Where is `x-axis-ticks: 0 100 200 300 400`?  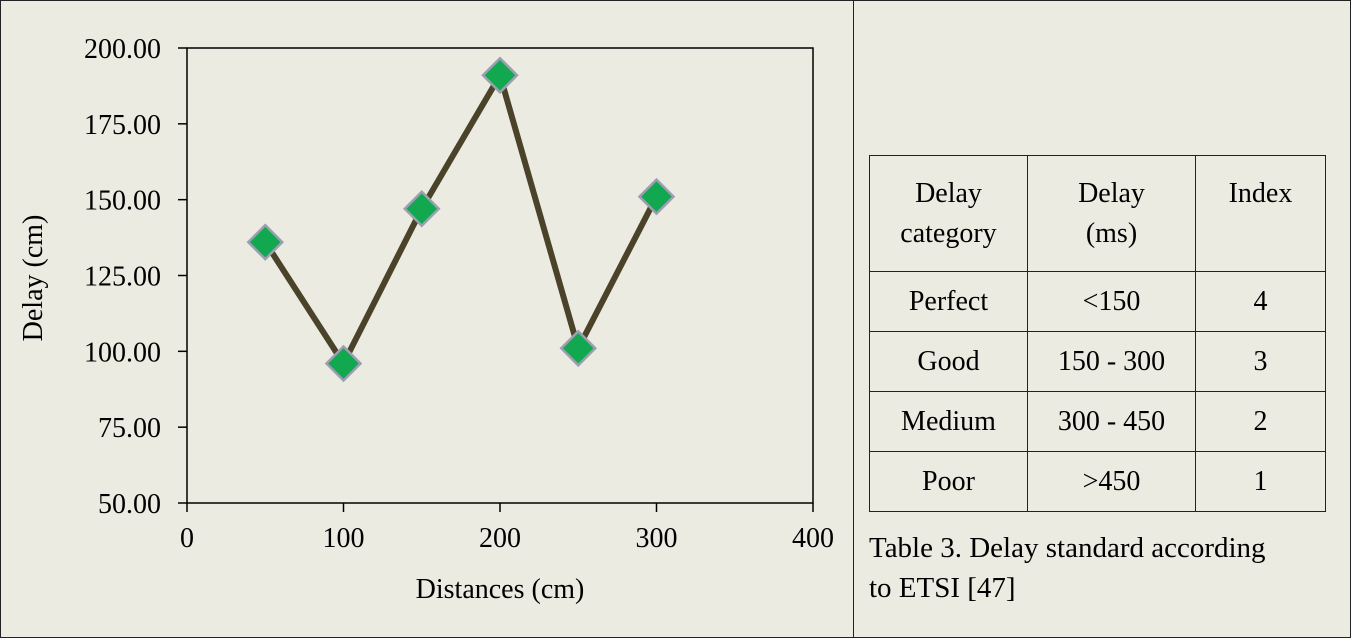 x-axis-ticks: 0 100 200 300 400 is located at coordinates (507, 528).